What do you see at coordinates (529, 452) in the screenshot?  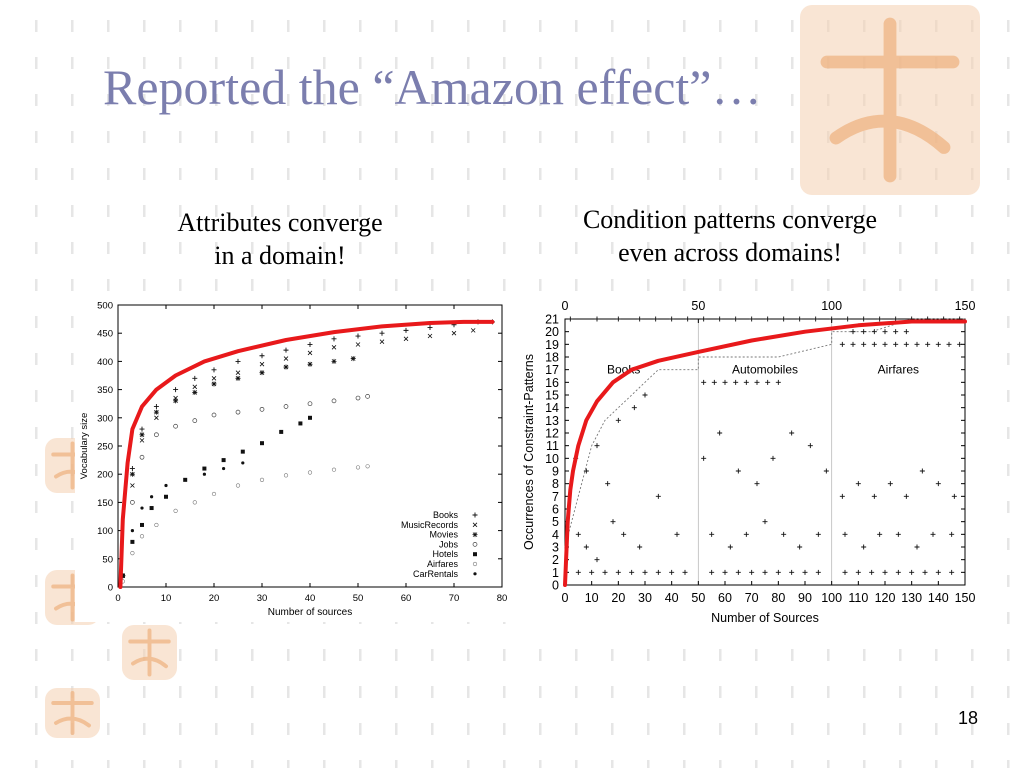 I see `y-axis-label: Occurrences of Constraint-Patterns` at bounding box center [529, 452].